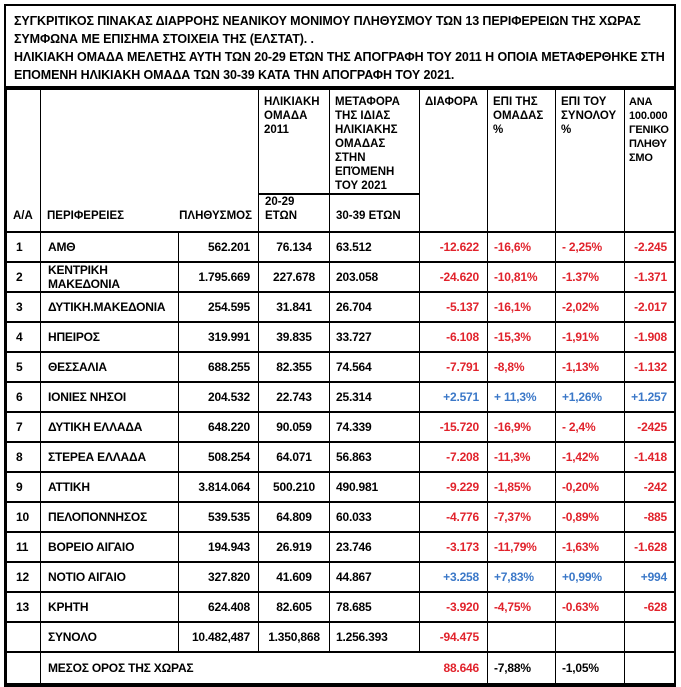 The image size is (681, 687). Describe the element at coordinates (453, 307) in the screenshot. I see `cell-diff: -5.137` at that location.